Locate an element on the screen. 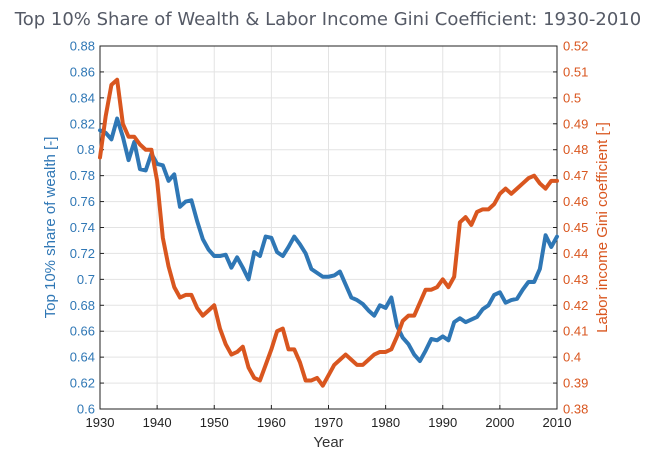  x-tick-label: 2010 is located at coordinates (557, 422).